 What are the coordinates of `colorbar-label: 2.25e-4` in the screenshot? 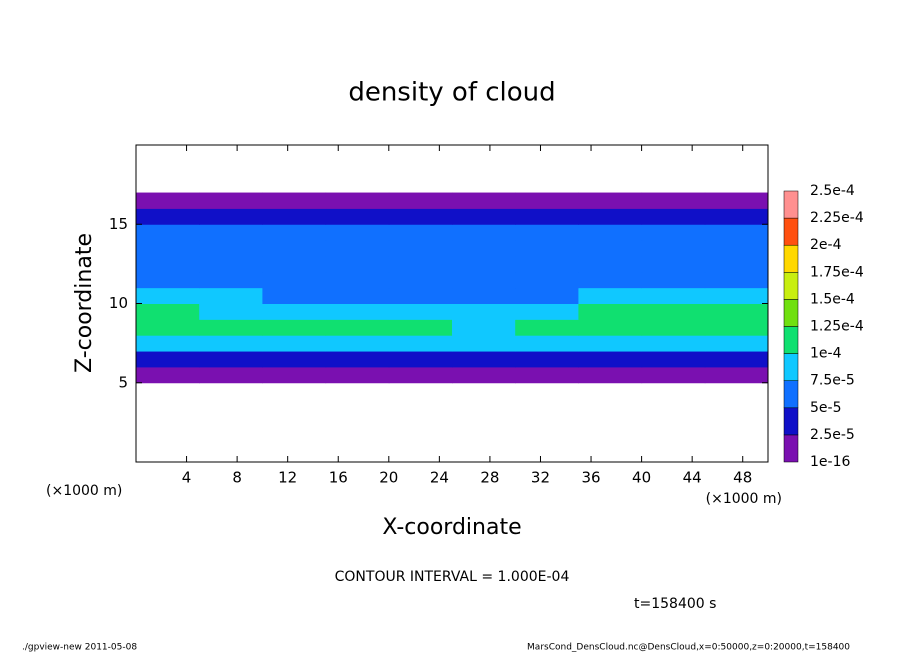 It's located at (837, 218).